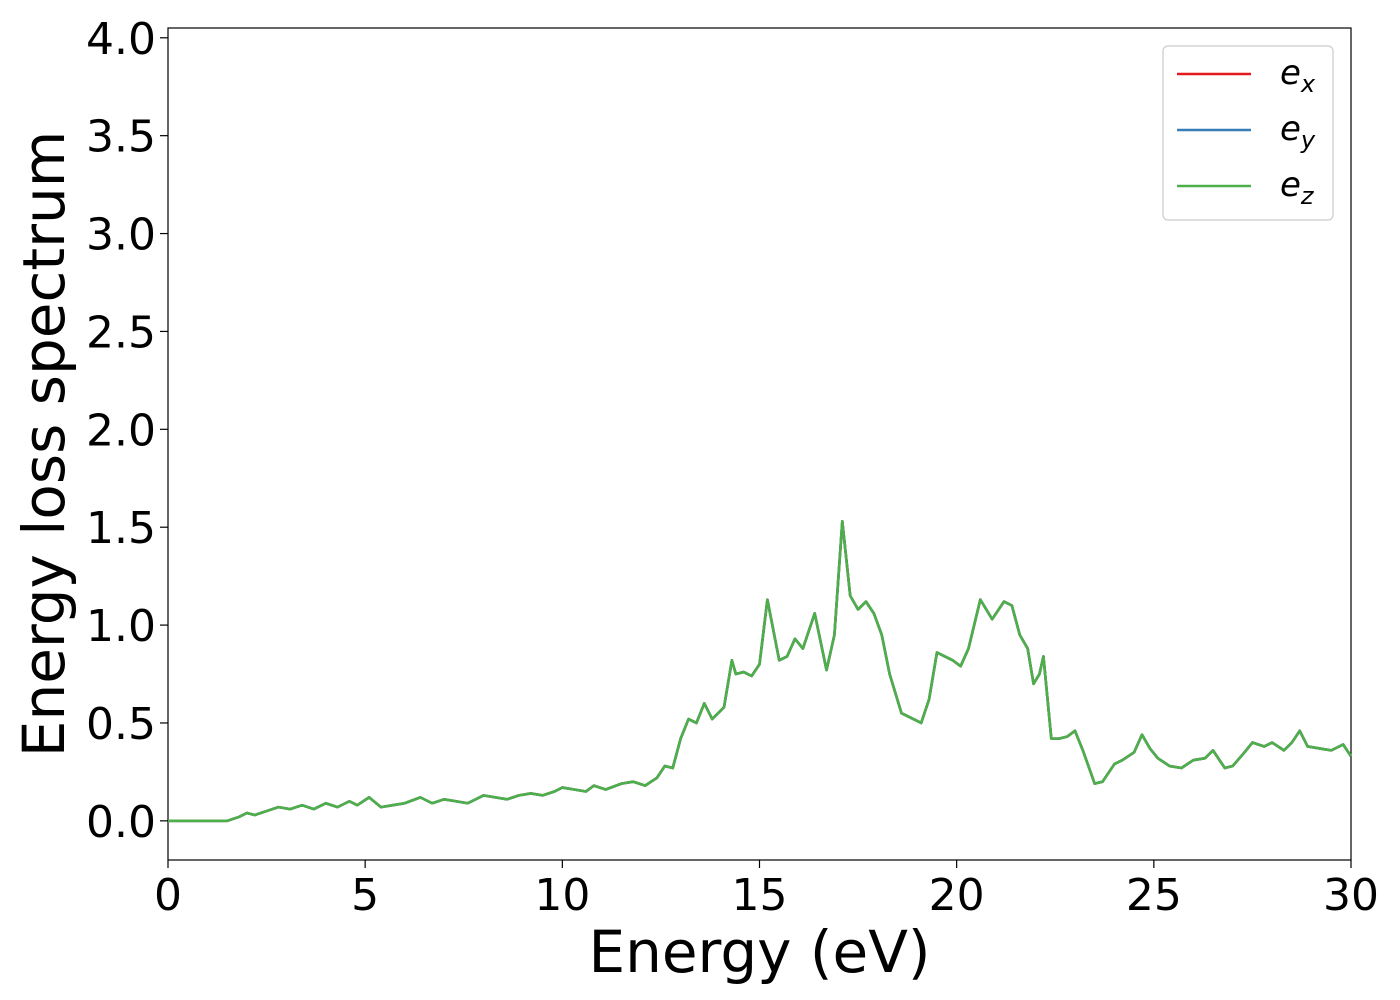 Image resolution: width=1400 pixels, height=1000 pixels. Describe the element at coordinates (759, 952) in the screenshot. I see `x-axis-title: Energy (eV)` at that location.